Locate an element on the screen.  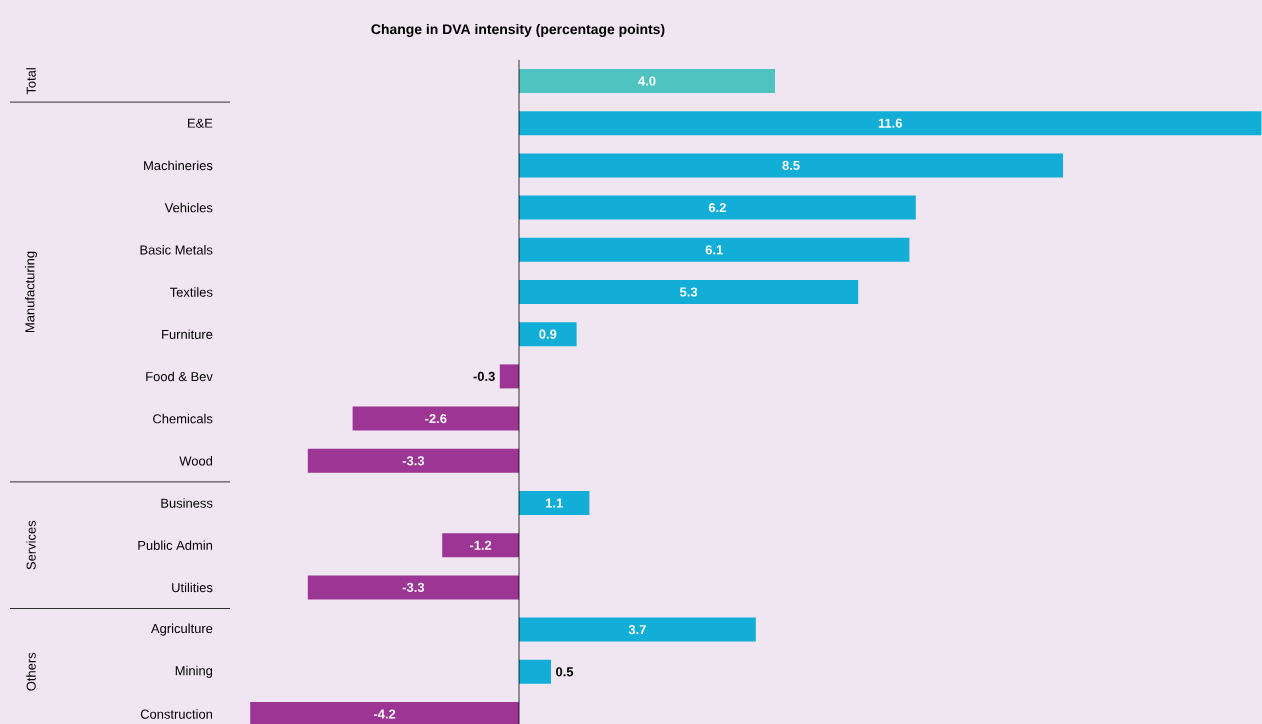
data-label: 1.1 is located at coordinates (554, 503).